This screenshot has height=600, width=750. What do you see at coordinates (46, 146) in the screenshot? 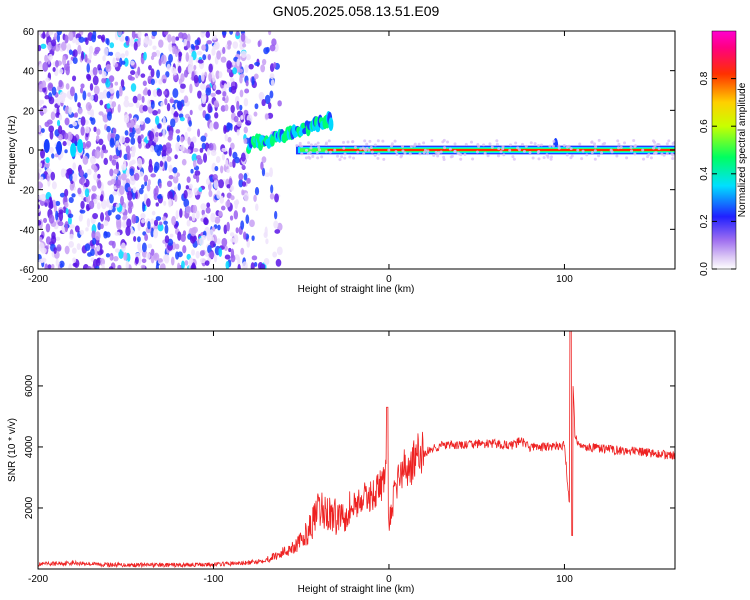
I see `spike` at bounding box center [46, 146].